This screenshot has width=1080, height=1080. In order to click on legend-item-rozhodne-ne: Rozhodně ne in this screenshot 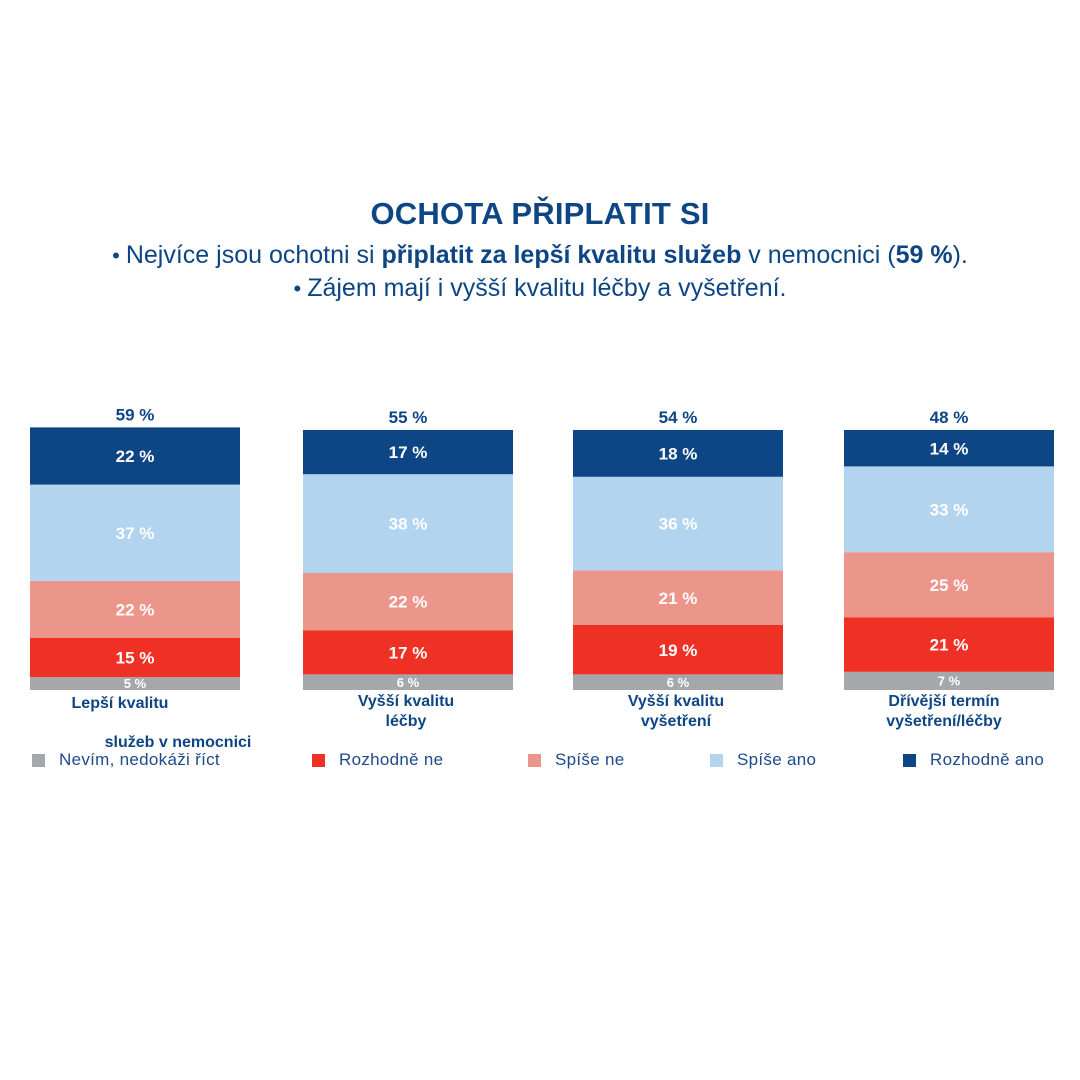, I will do `click(377, 760)`.